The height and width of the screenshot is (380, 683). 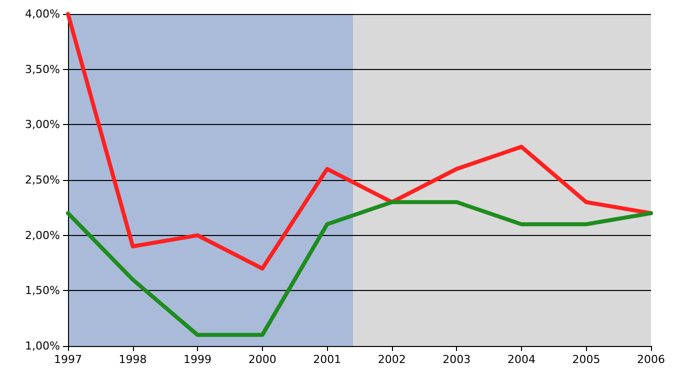 What do you see at coordinates (456, 359) in the screenshot?
I see `x-tick-label: 2003` at bounding box center [456, 359].